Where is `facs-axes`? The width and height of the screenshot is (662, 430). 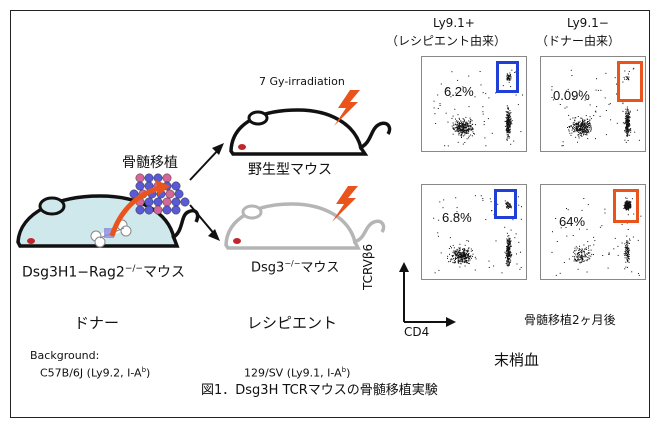
facs-axes is located at coordinates (427, 294).